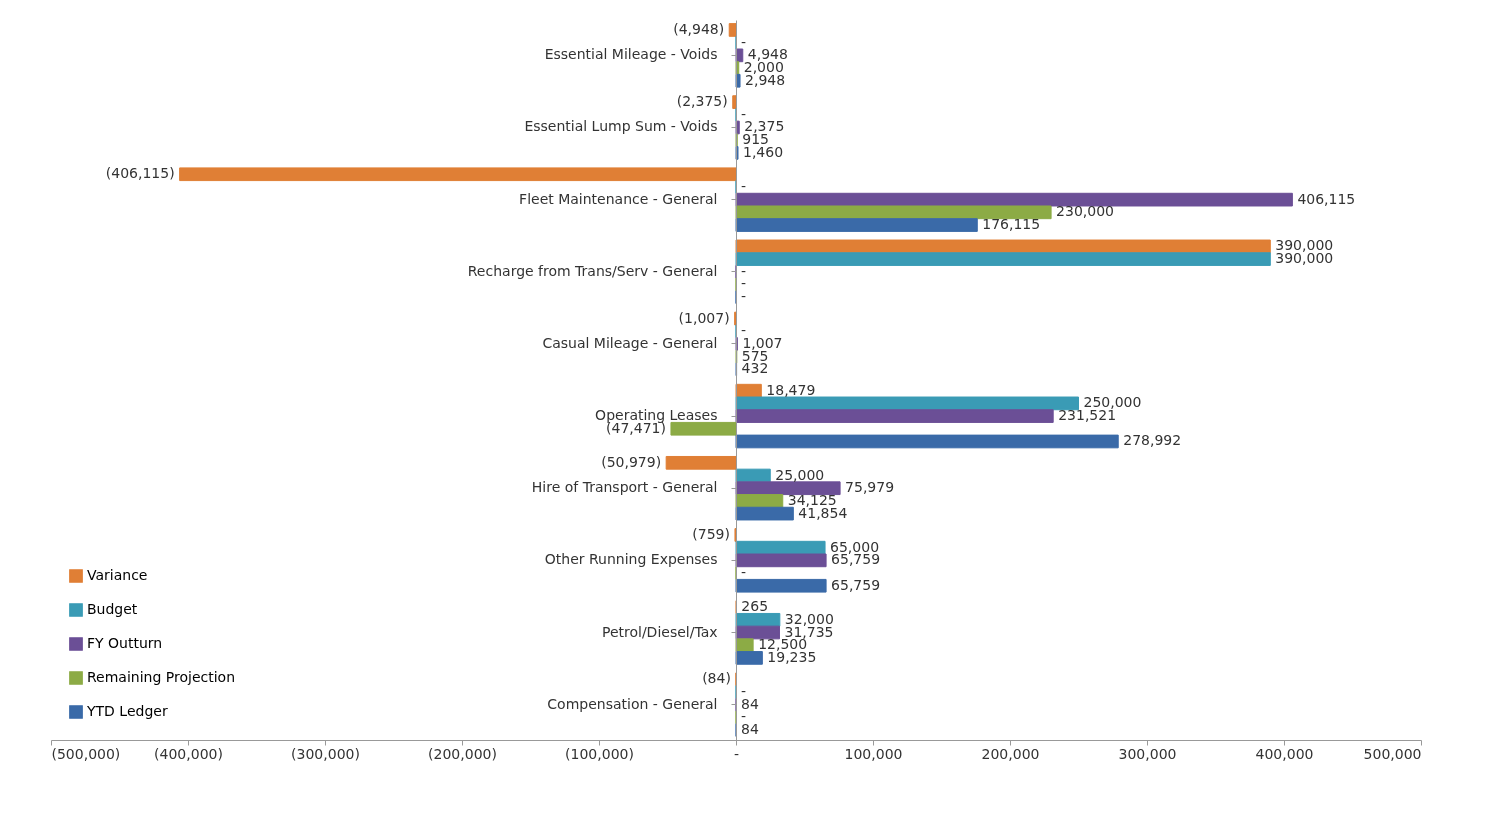 The height and width of the screenshot is (820, 1488). Describe the element at coordinates (618, 198) in the screenshot. I see `y-tick-label: Fleet Maintenance - General` at that location.